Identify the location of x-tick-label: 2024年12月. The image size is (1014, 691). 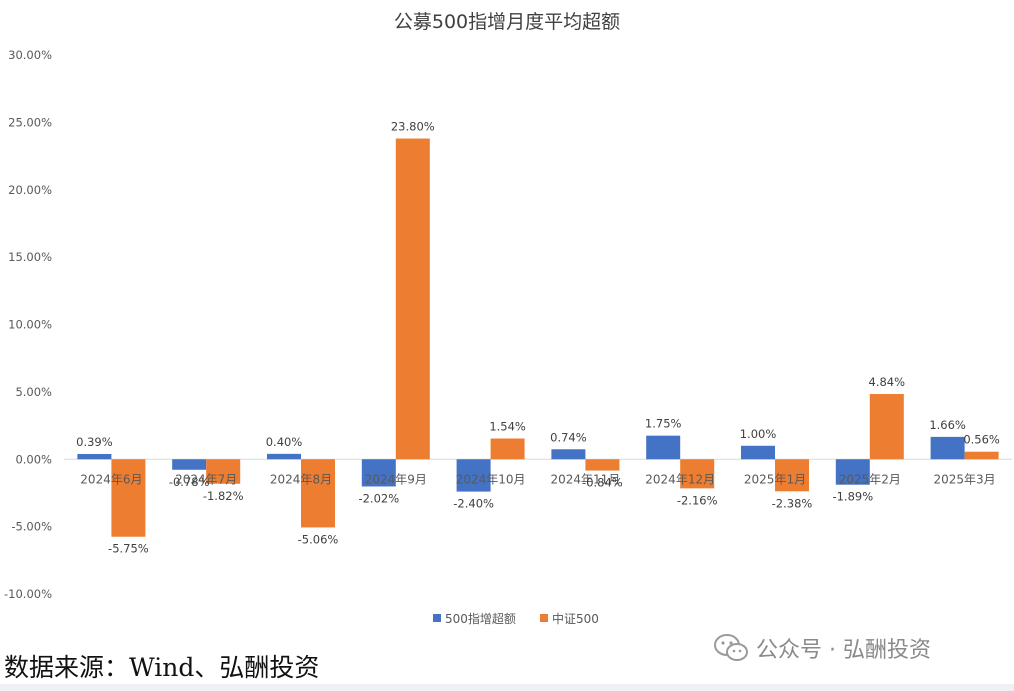
(680, 479).